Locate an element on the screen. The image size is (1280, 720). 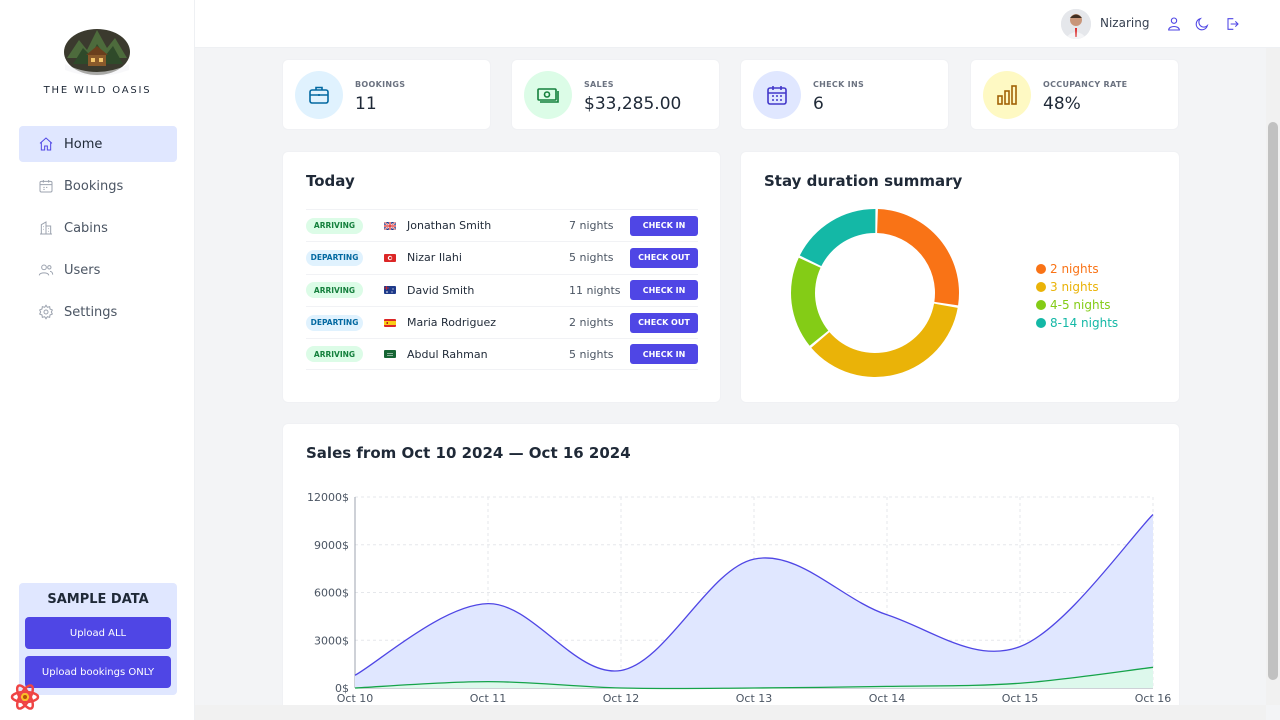
dark-mode-toggle is located at coordinates (1202, 24).